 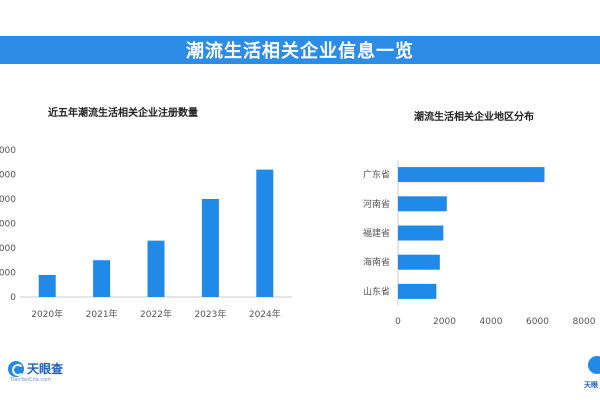 What do you see at coordinates (123, 113) in the screenshot?
I see `chart-title-registrations: 近五年潮流生活相关企业注册数量` at bounding box center [123, 113].